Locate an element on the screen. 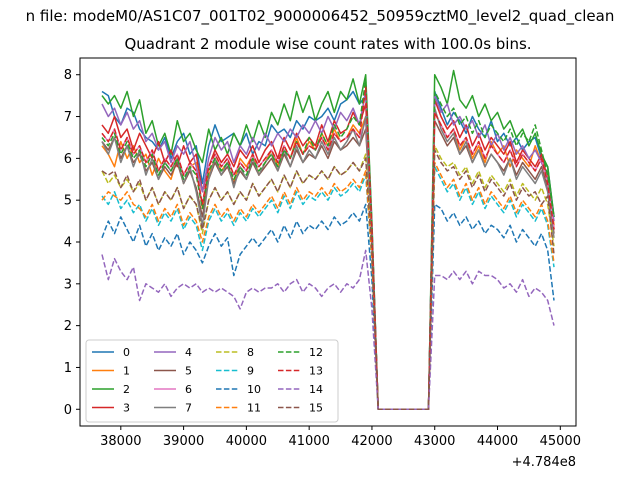 The width and height of the screenshot is (640, 480). legend-label-4: 4 is located at coordinates (188, 352).